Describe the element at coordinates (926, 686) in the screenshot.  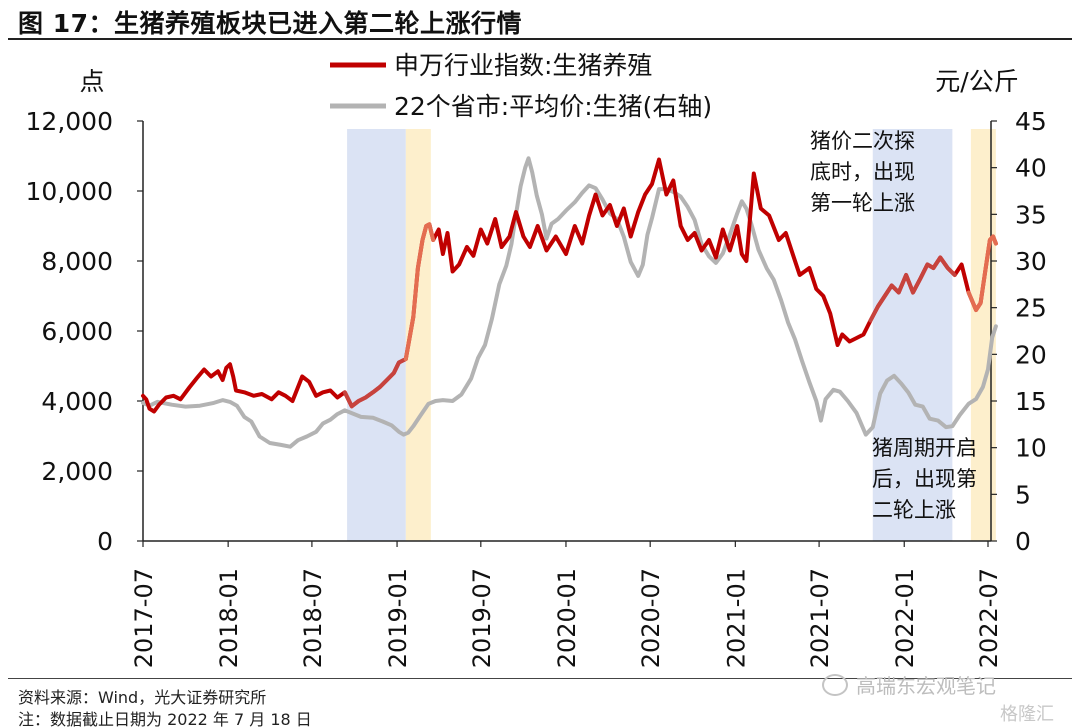
I see `watermark-text: 高瑞东宏观笔记` at that location.